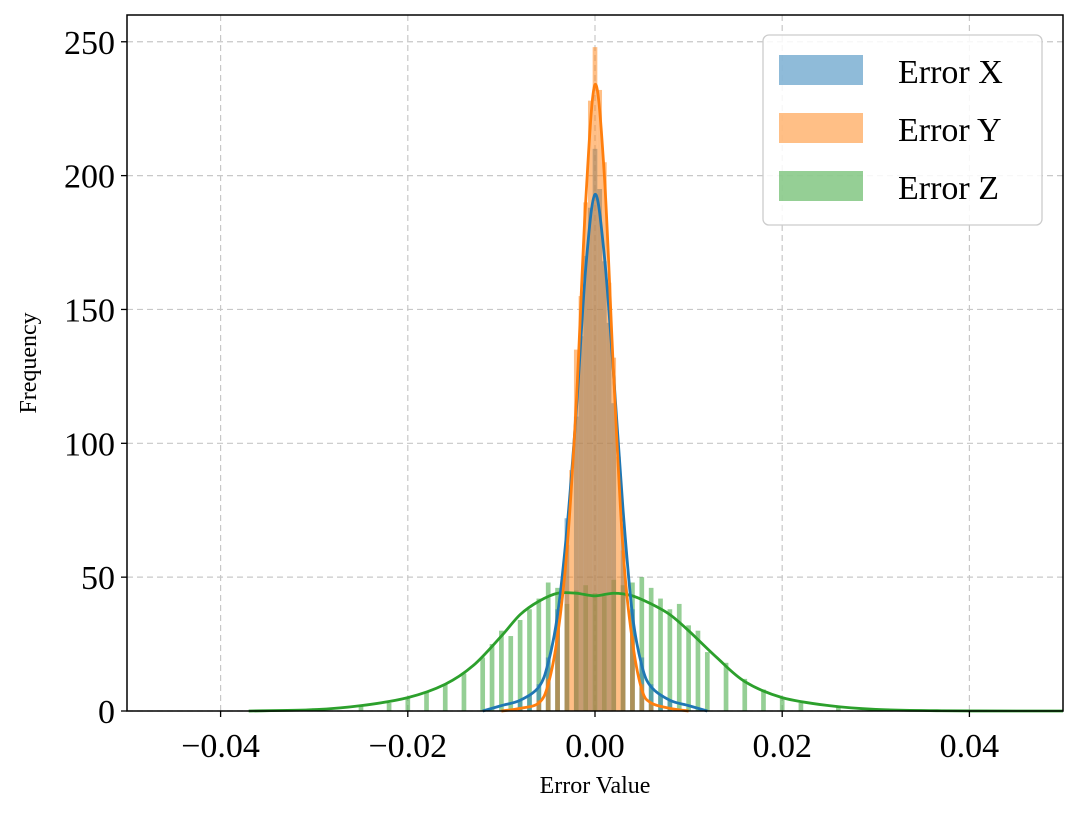 Image resolution: width=1079 pixels, height=815 pixels. I want to click on legend-swatch-error-y, so click(821, 128).